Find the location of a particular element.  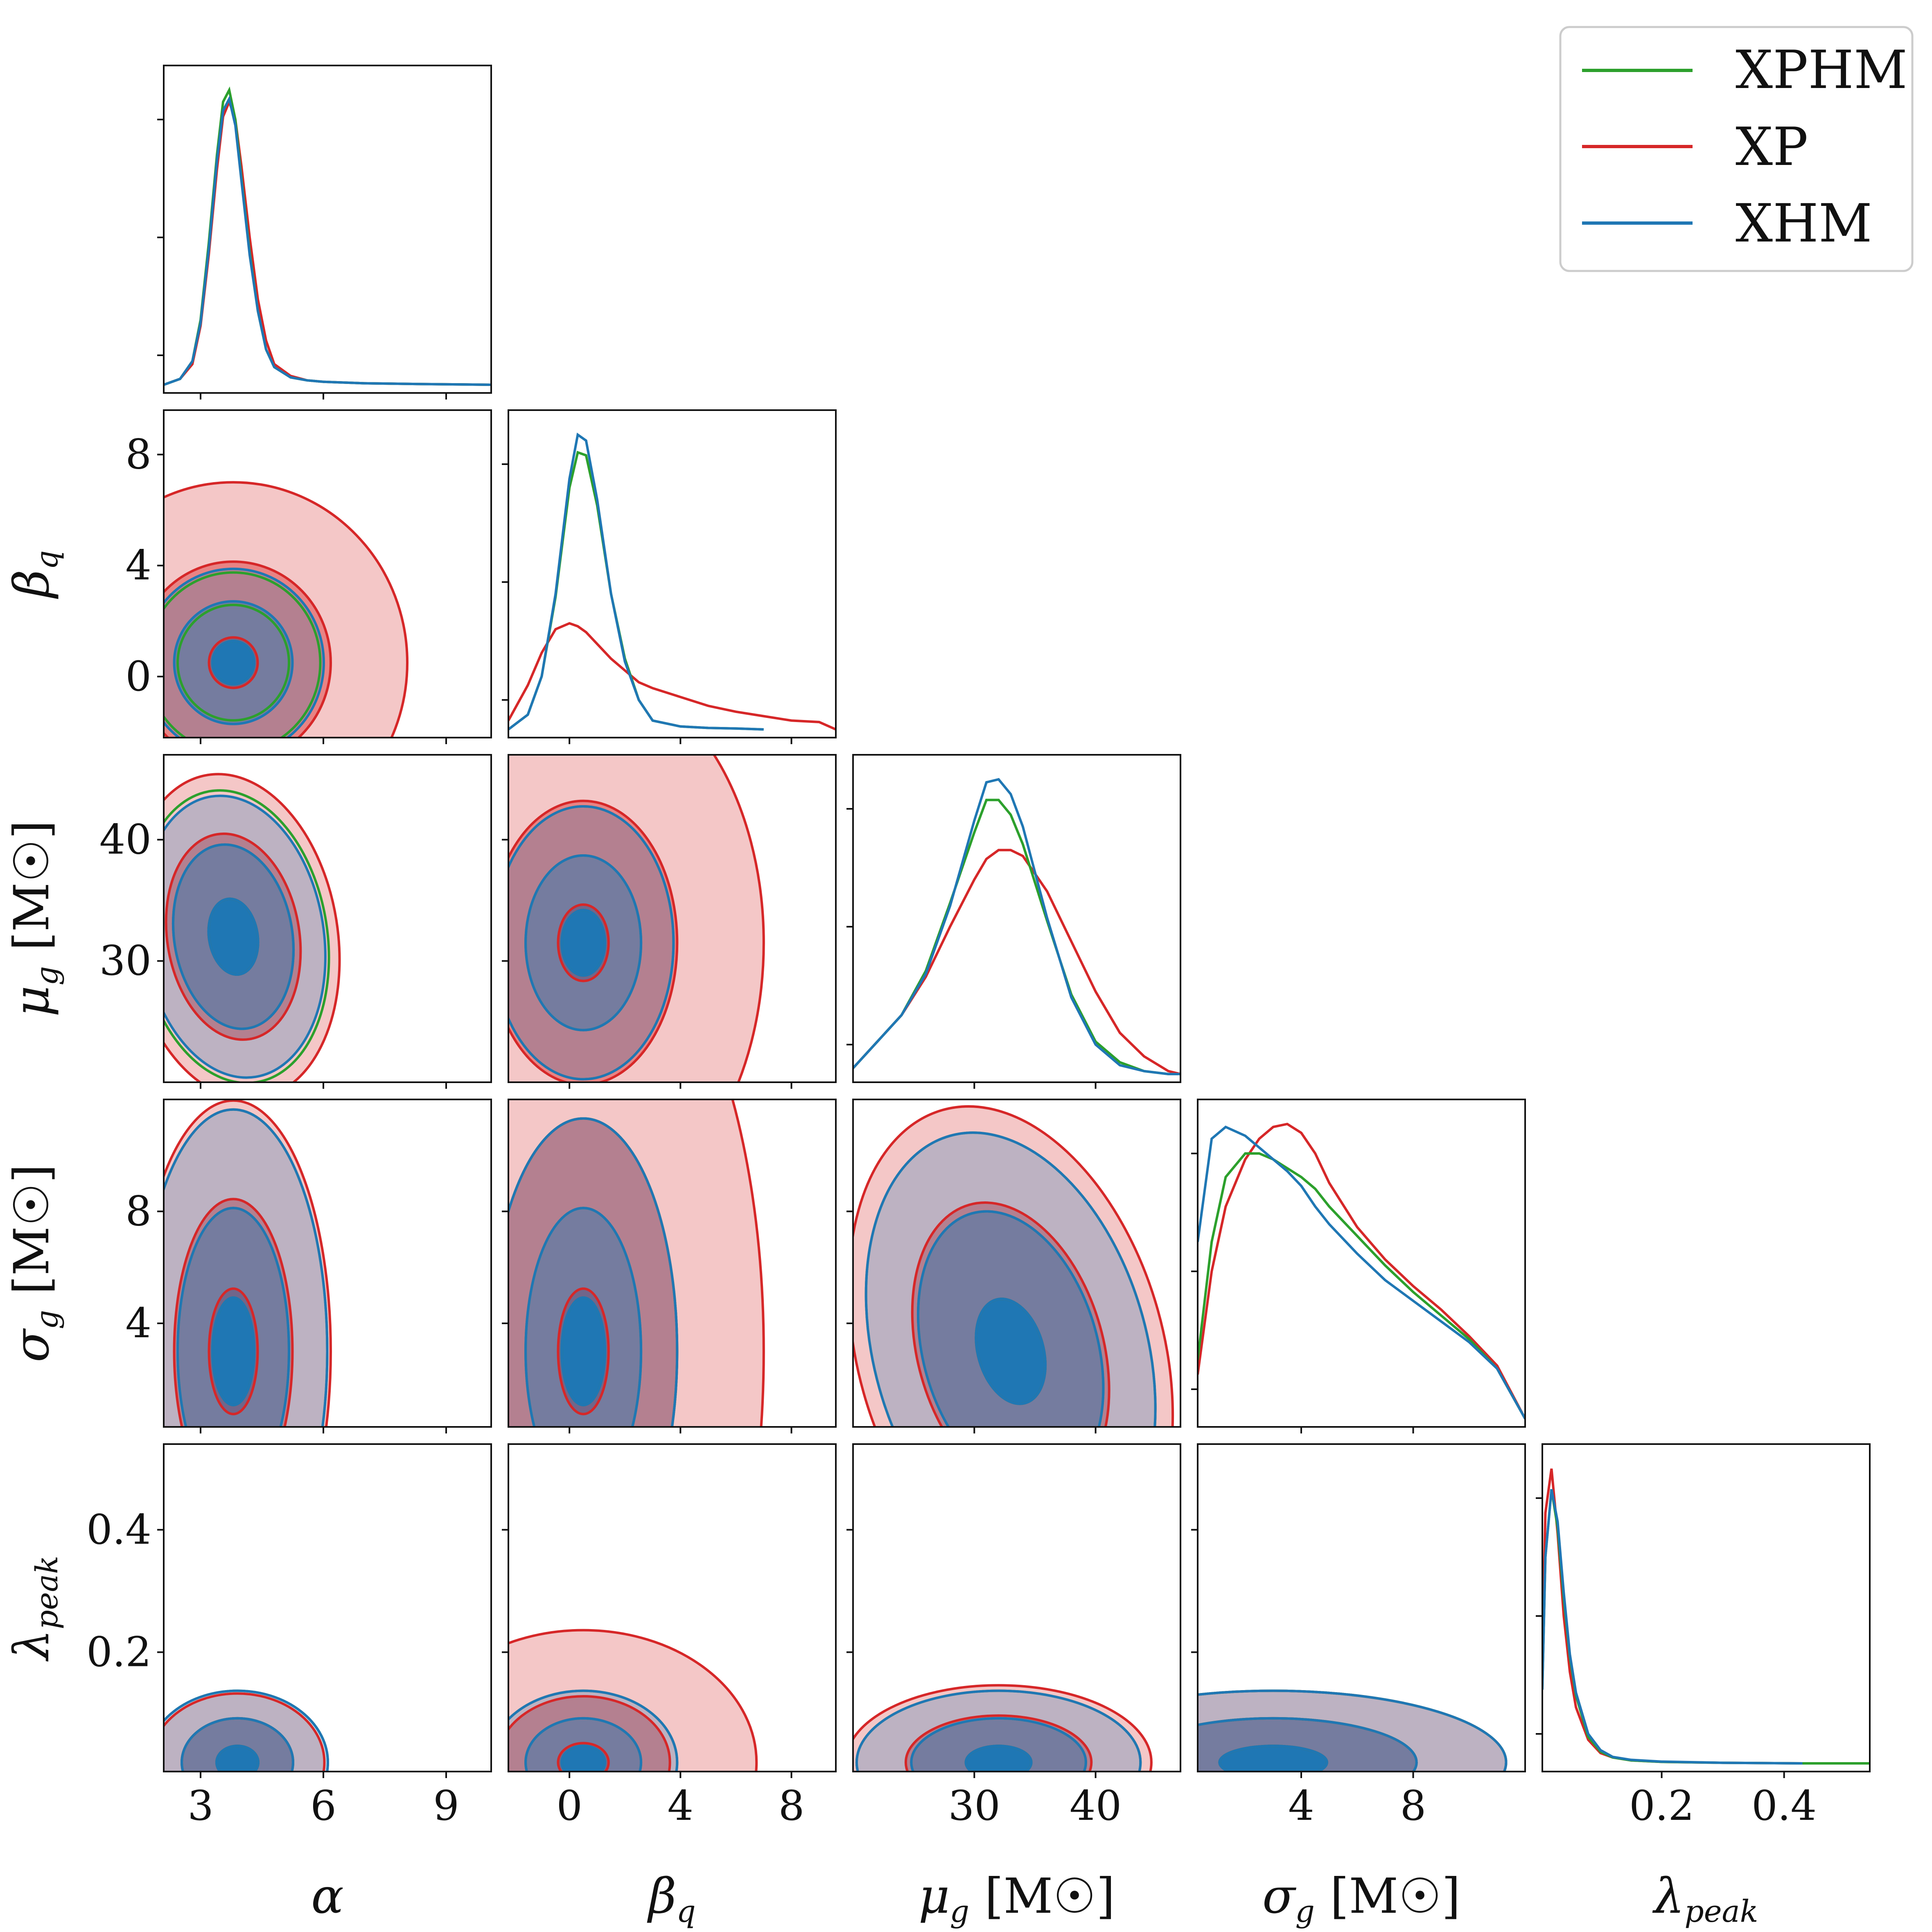

panel-lambda_peak-vs-beta_q is located at coordinates (633, 1700).